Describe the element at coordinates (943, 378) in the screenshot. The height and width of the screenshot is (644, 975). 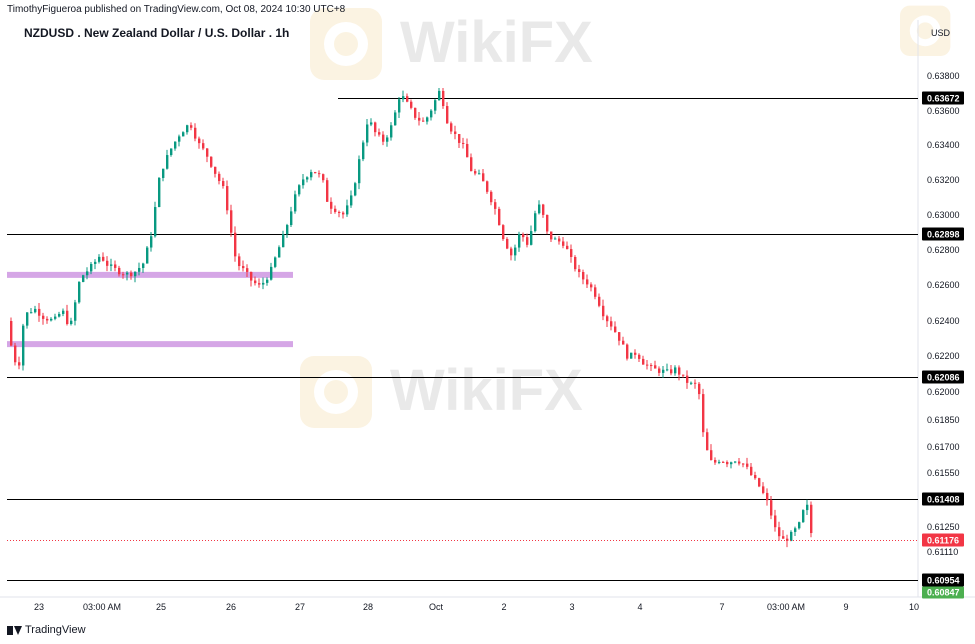
I see `level-price-label-2: 0.62086` at that location.